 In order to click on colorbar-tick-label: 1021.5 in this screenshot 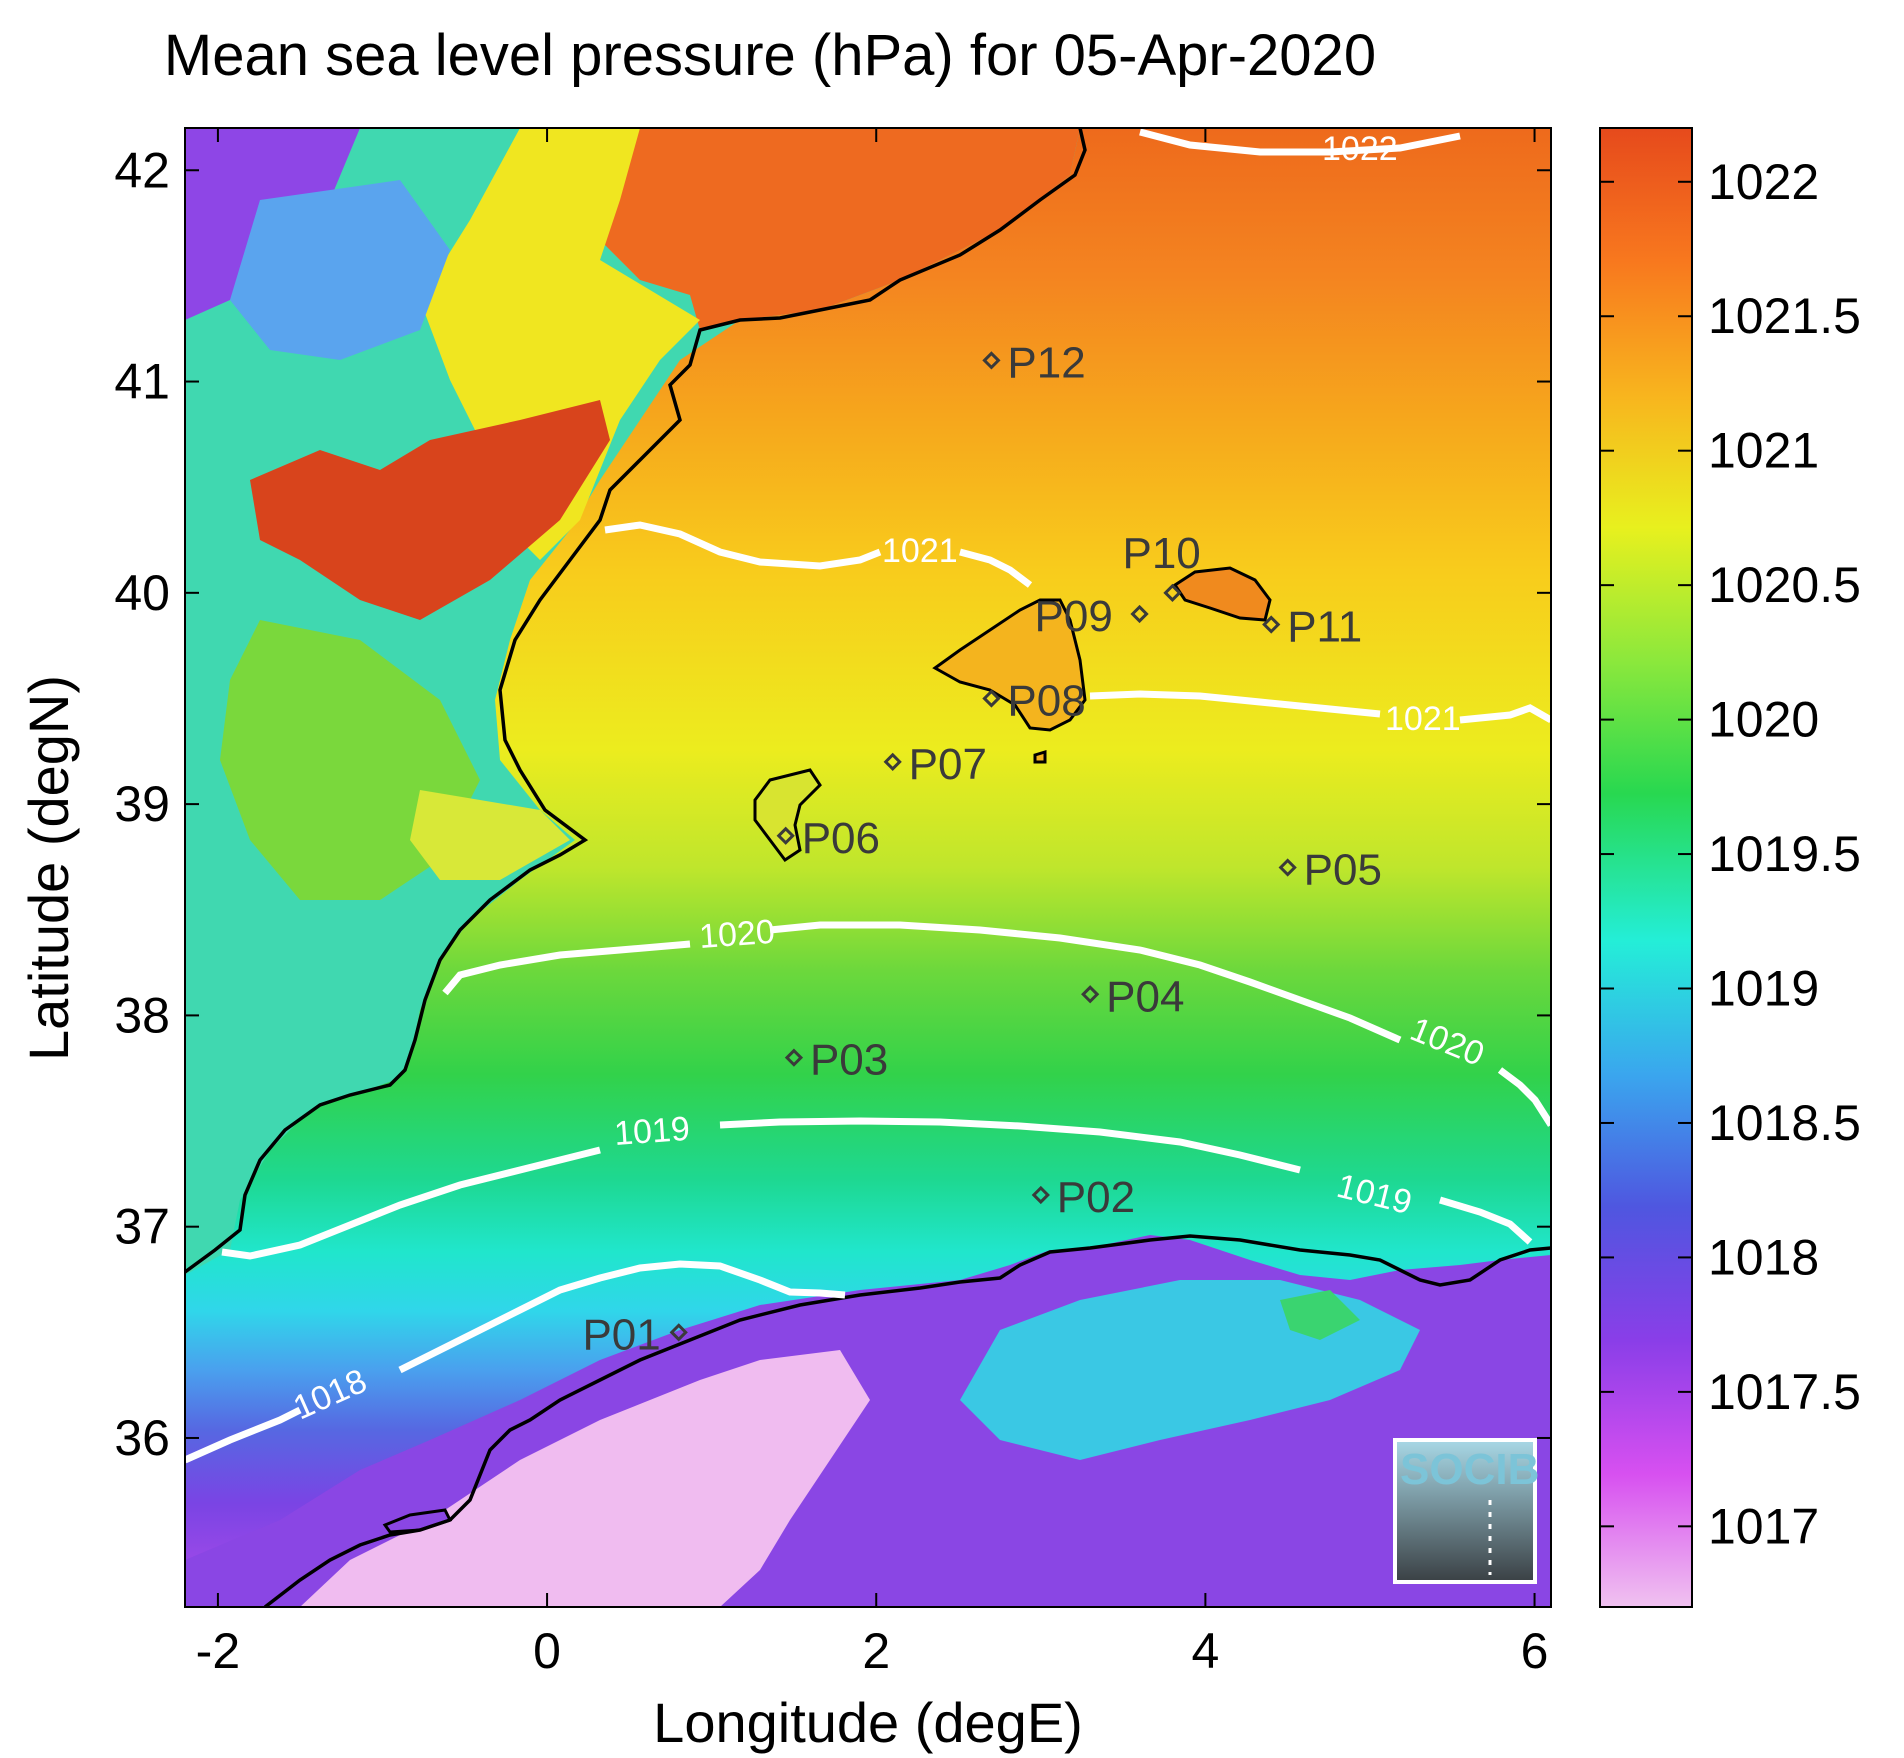, I will do `click(1784, 316)`.